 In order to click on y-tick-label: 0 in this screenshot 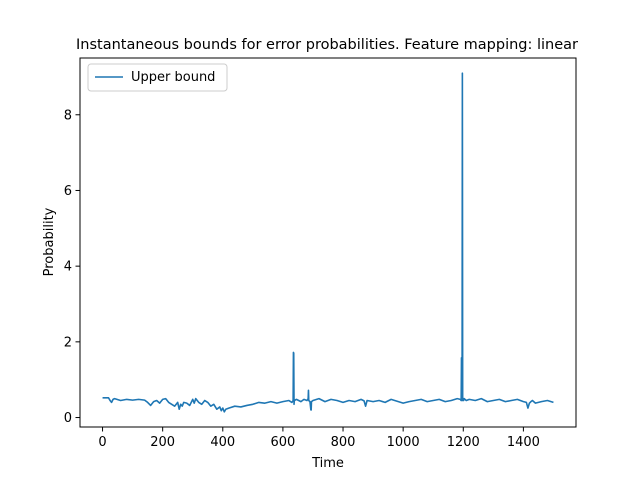, I will do `click(68, 418)`.